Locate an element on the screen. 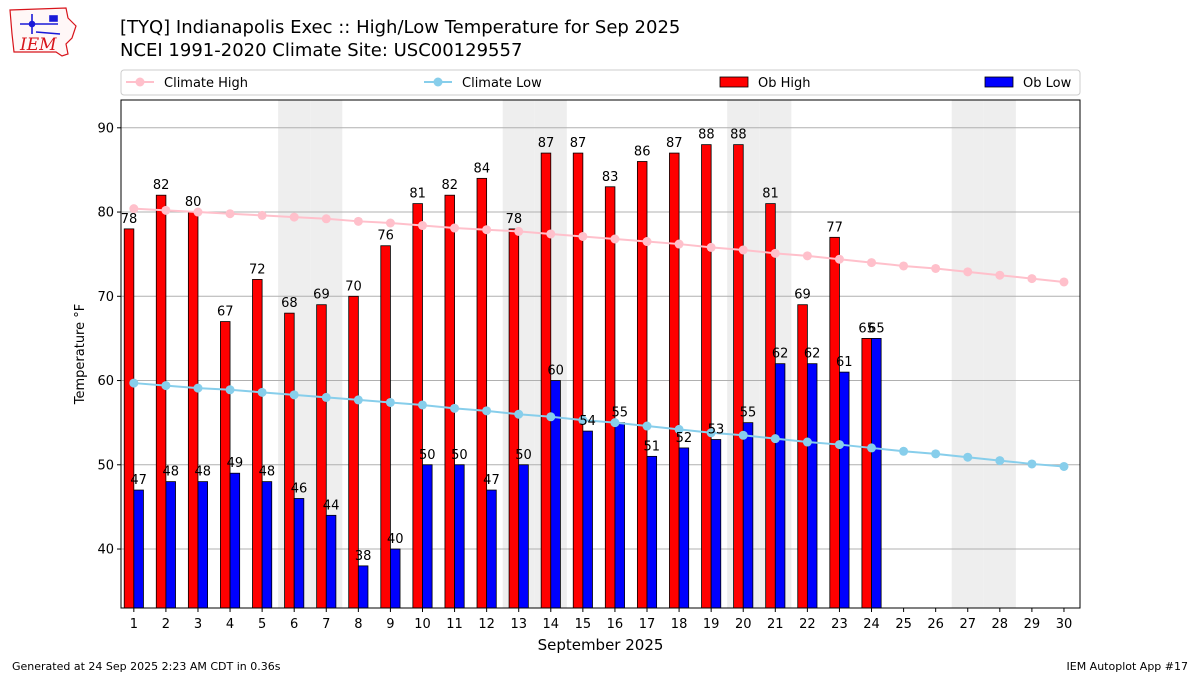 The height and width of the screenshot is (675, 1200). x-tick-label: 3 is located at coordinates (198, 624).